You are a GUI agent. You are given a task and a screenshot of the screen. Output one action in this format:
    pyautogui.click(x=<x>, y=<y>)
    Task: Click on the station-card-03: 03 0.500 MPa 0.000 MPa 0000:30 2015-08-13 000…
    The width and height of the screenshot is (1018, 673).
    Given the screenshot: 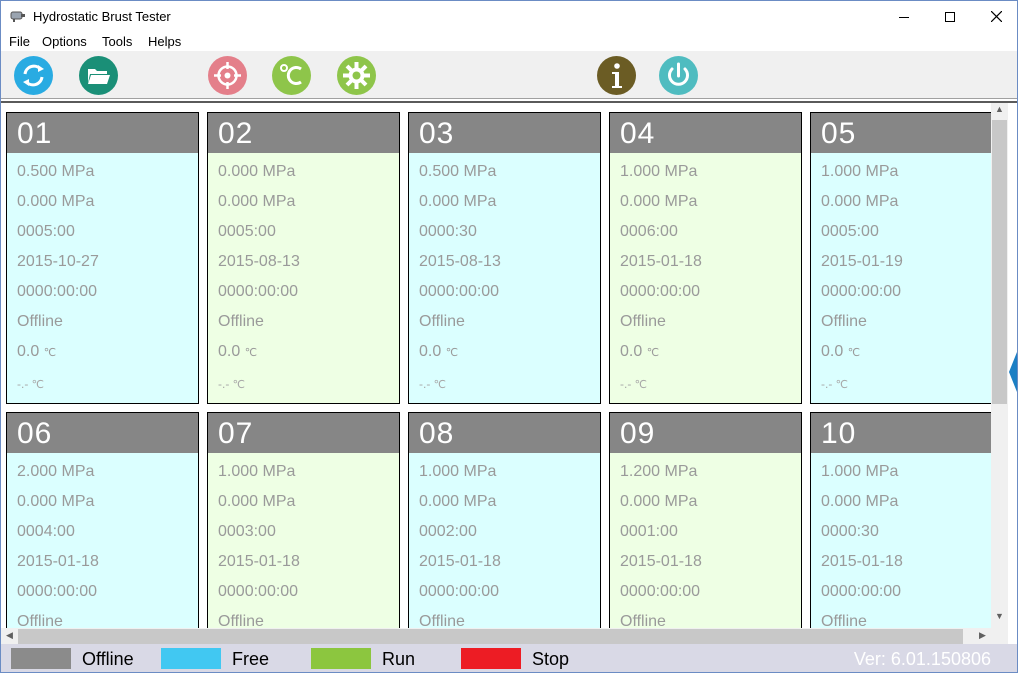 What is the action you would take?
    pyautogui.click(x=504, y=258)
    